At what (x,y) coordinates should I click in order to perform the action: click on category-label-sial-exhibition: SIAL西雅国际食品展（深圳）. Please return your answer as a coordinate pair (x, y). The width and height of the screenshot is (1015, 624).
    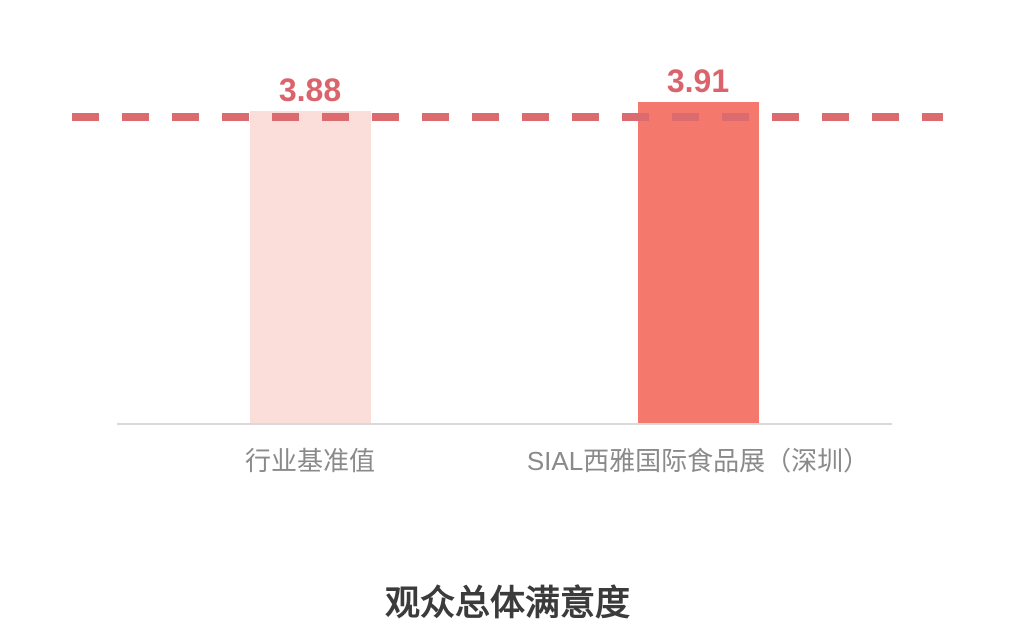
    Looking at the image, I should click on (698, 461).